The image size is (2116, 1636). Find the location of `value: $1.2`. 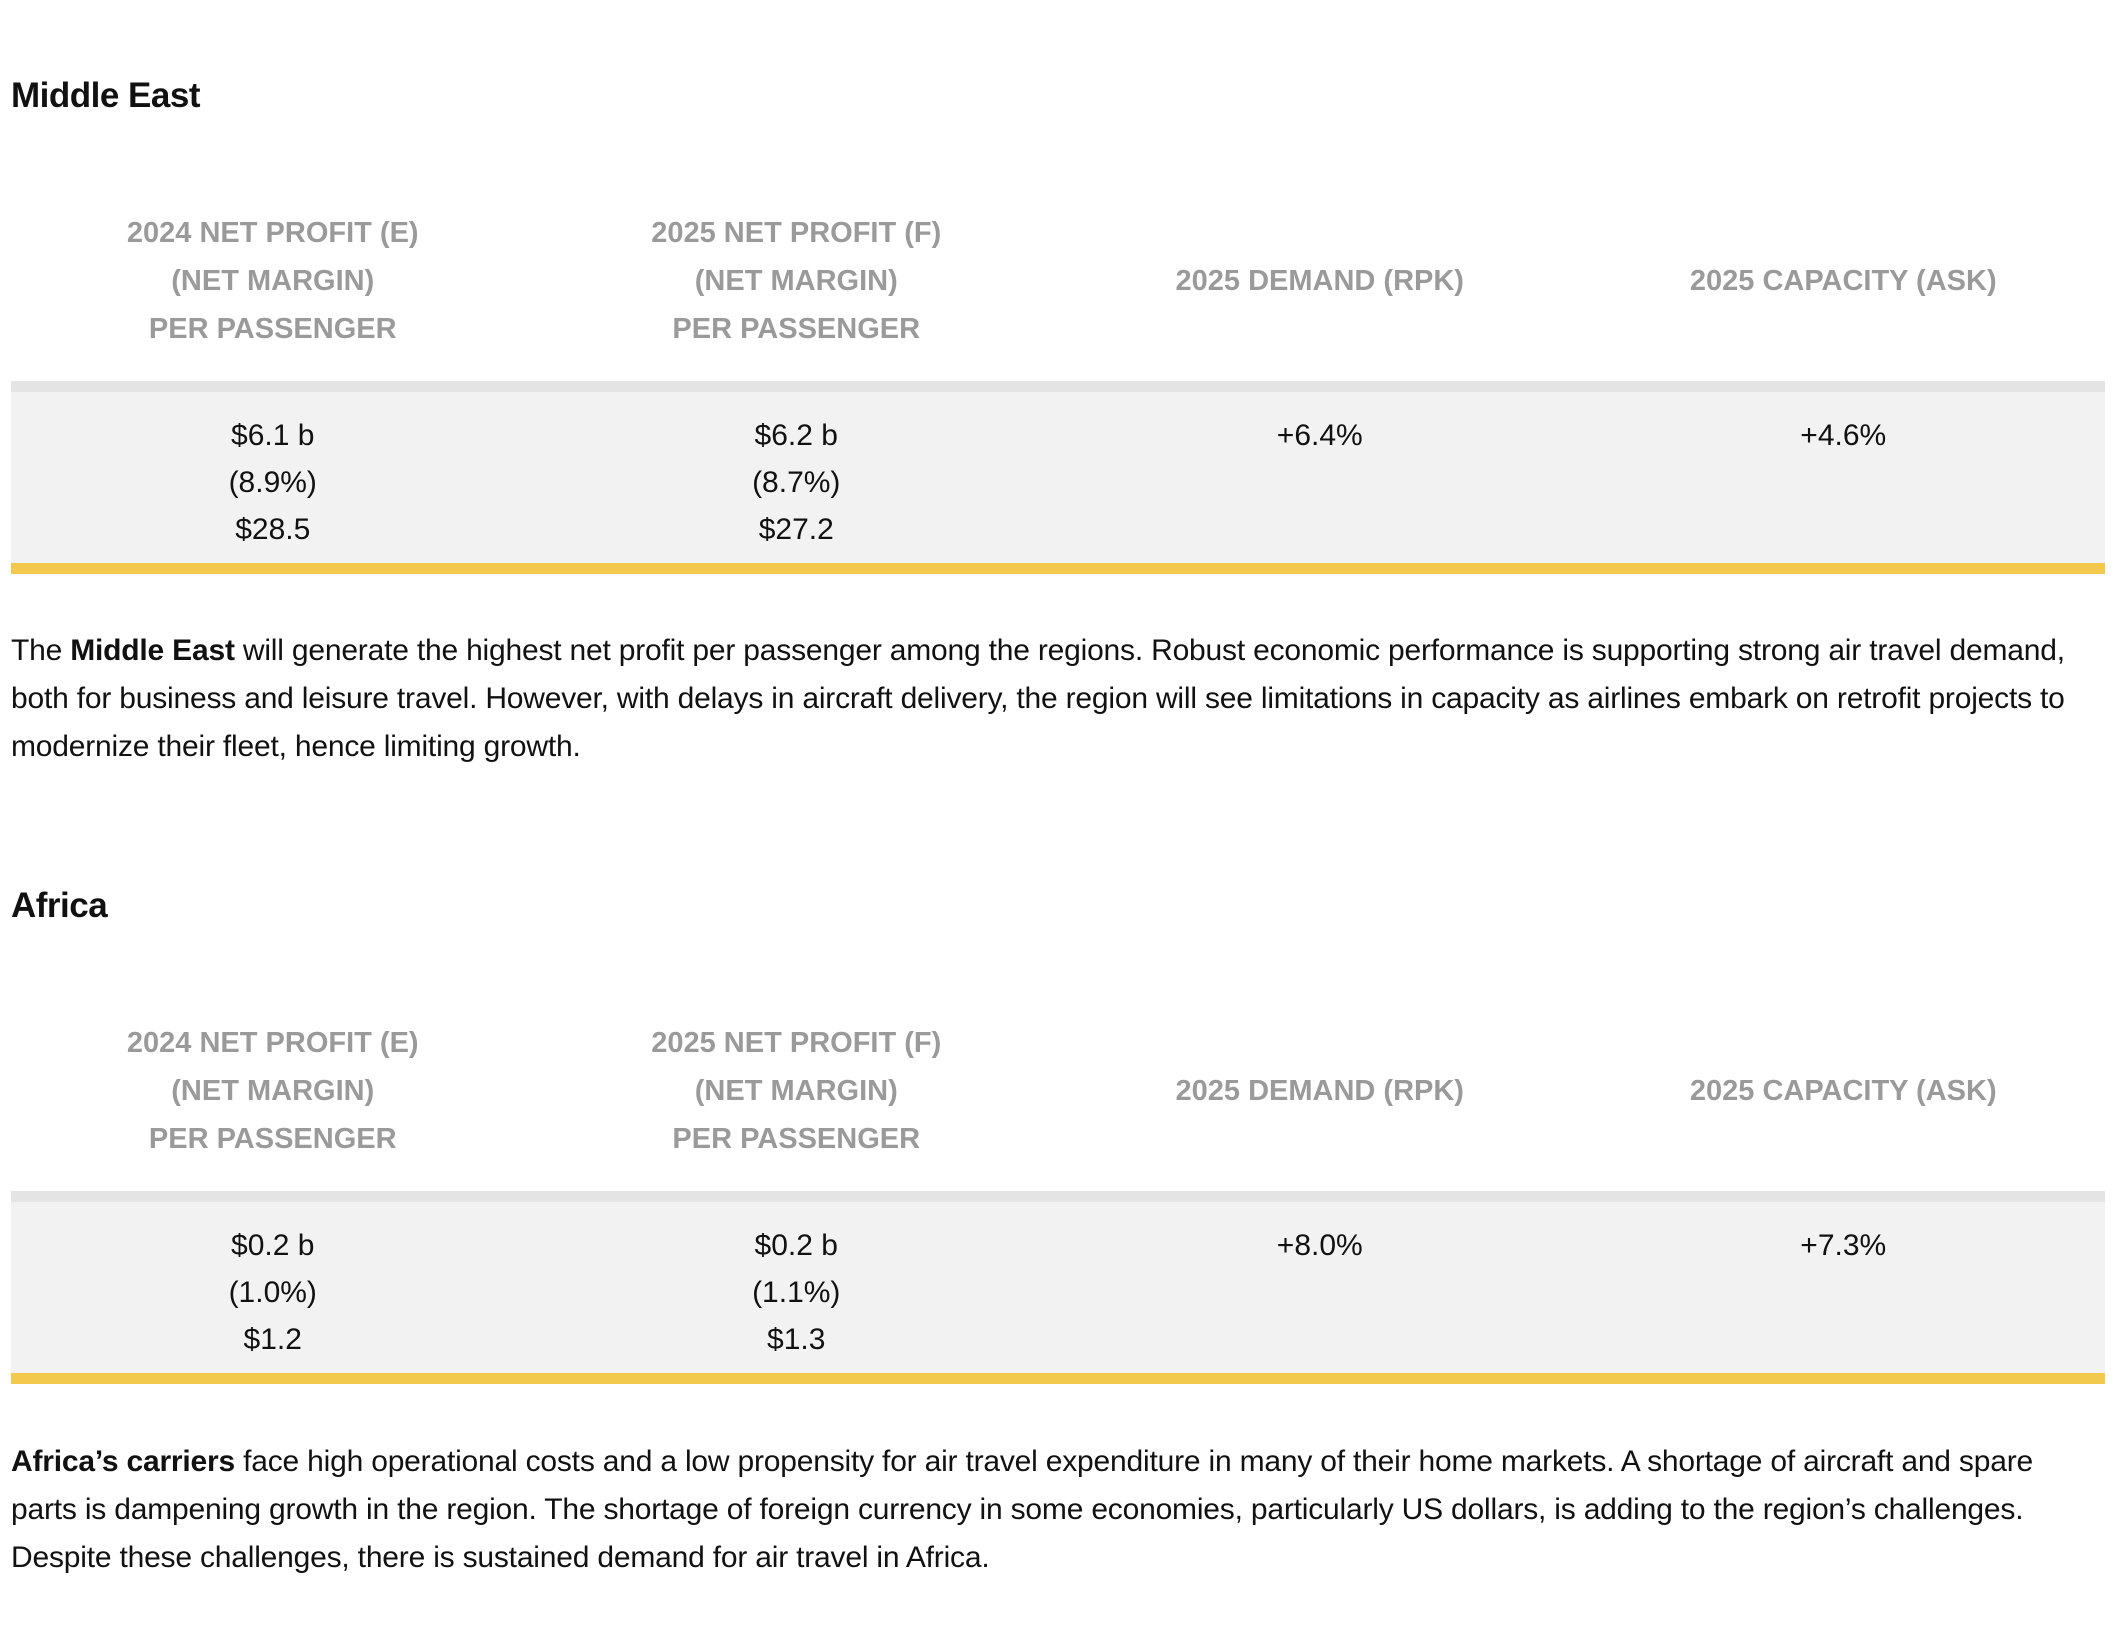

value: $1.2 is located at coordinates (272, 1339).